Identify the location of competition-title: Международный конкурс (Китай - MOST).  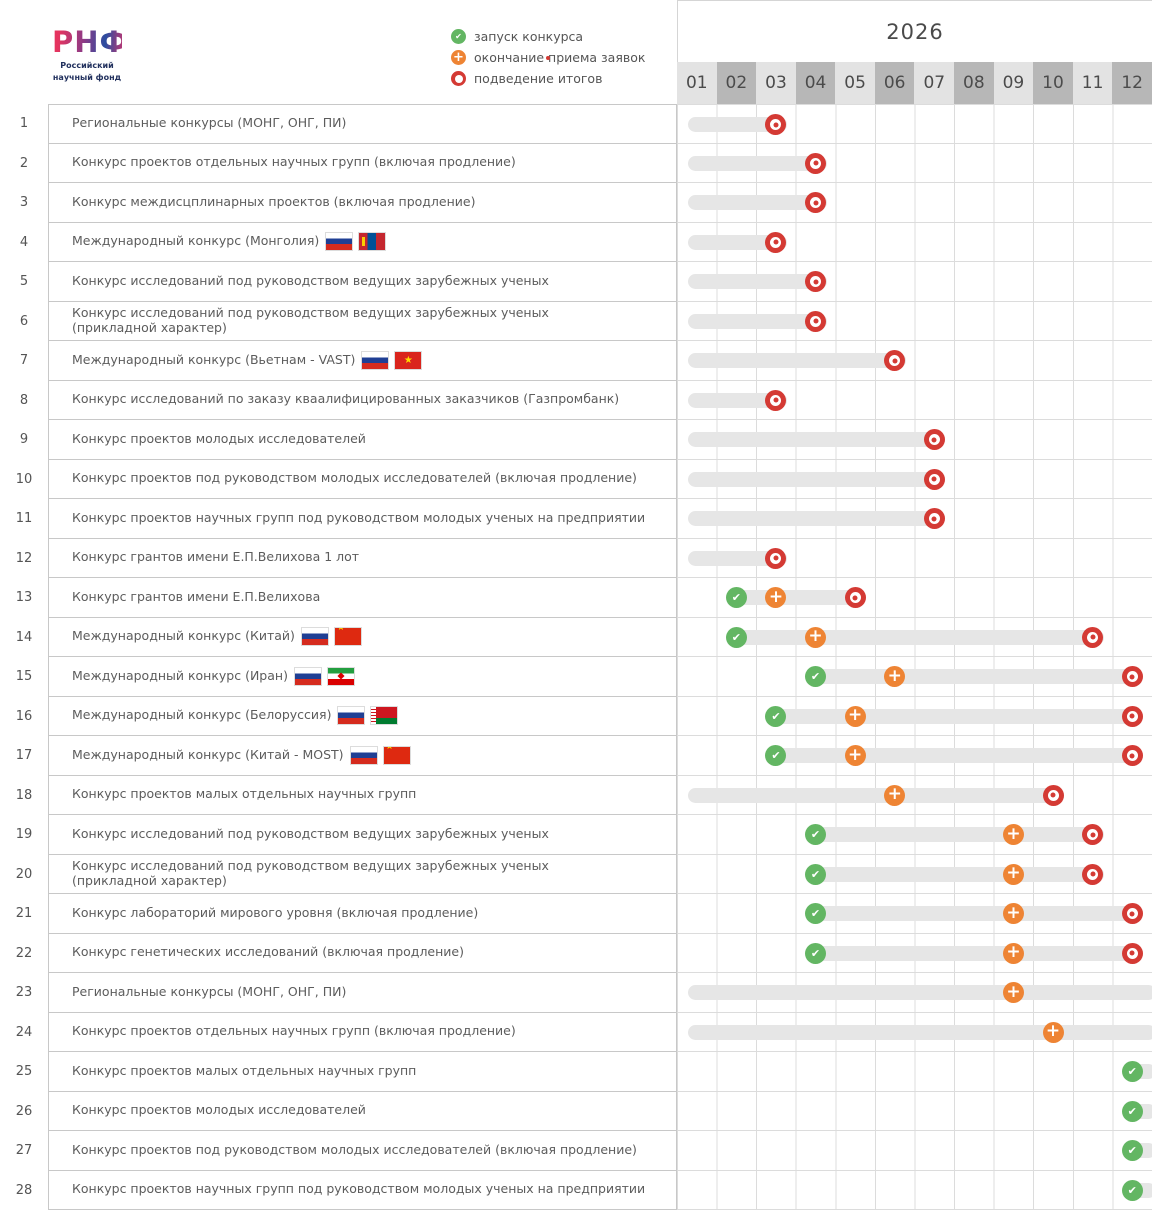
(208, 754).